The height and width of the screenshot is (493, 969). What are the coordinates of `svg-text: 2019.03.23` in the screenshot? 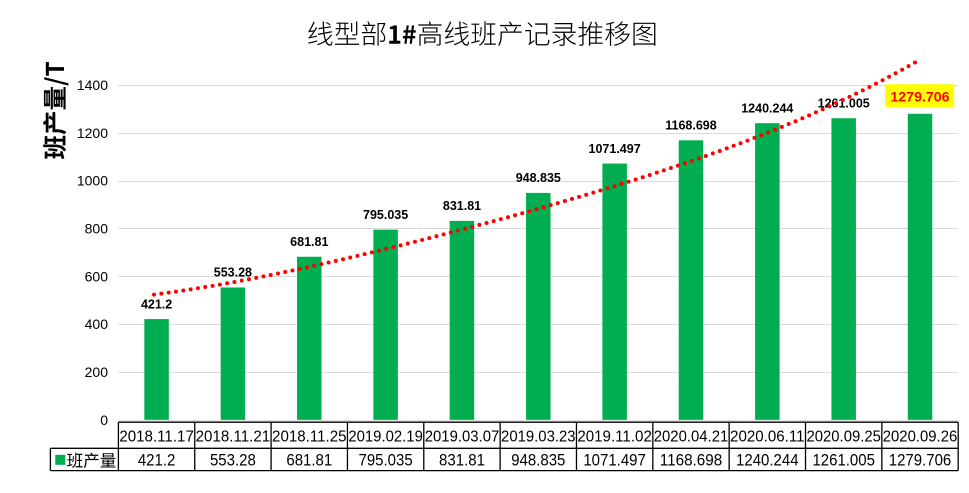 It's located at (538, 436).